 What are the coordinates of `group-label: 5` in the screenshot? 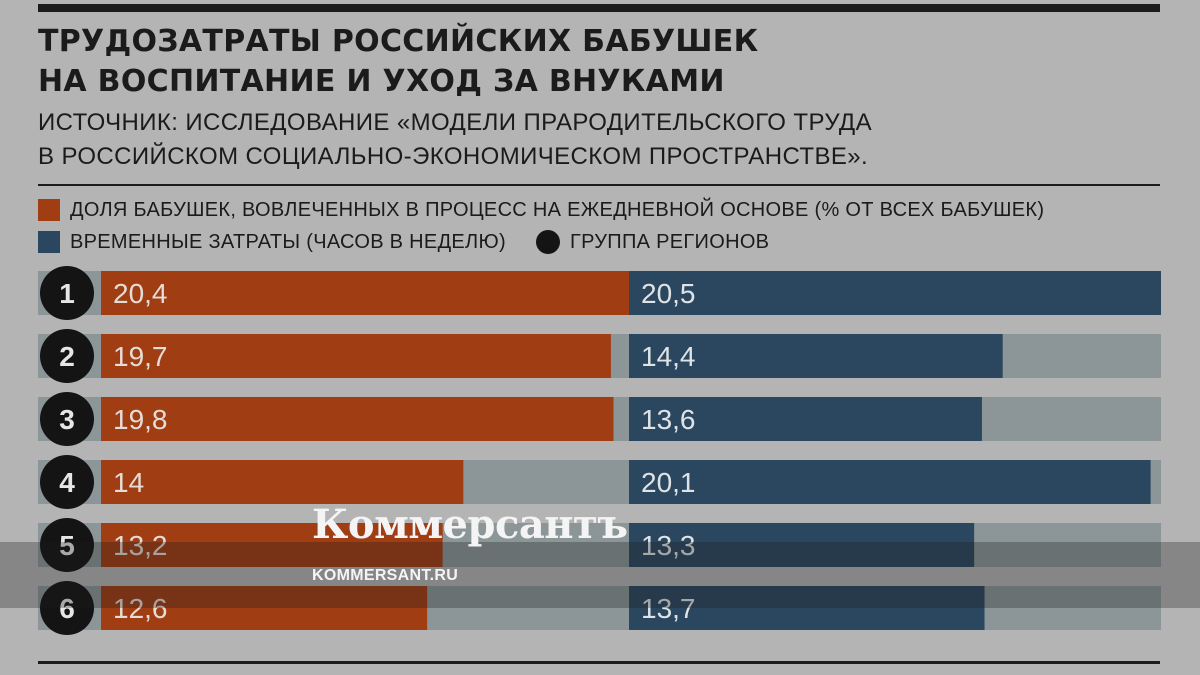 It's located at (67, 545).